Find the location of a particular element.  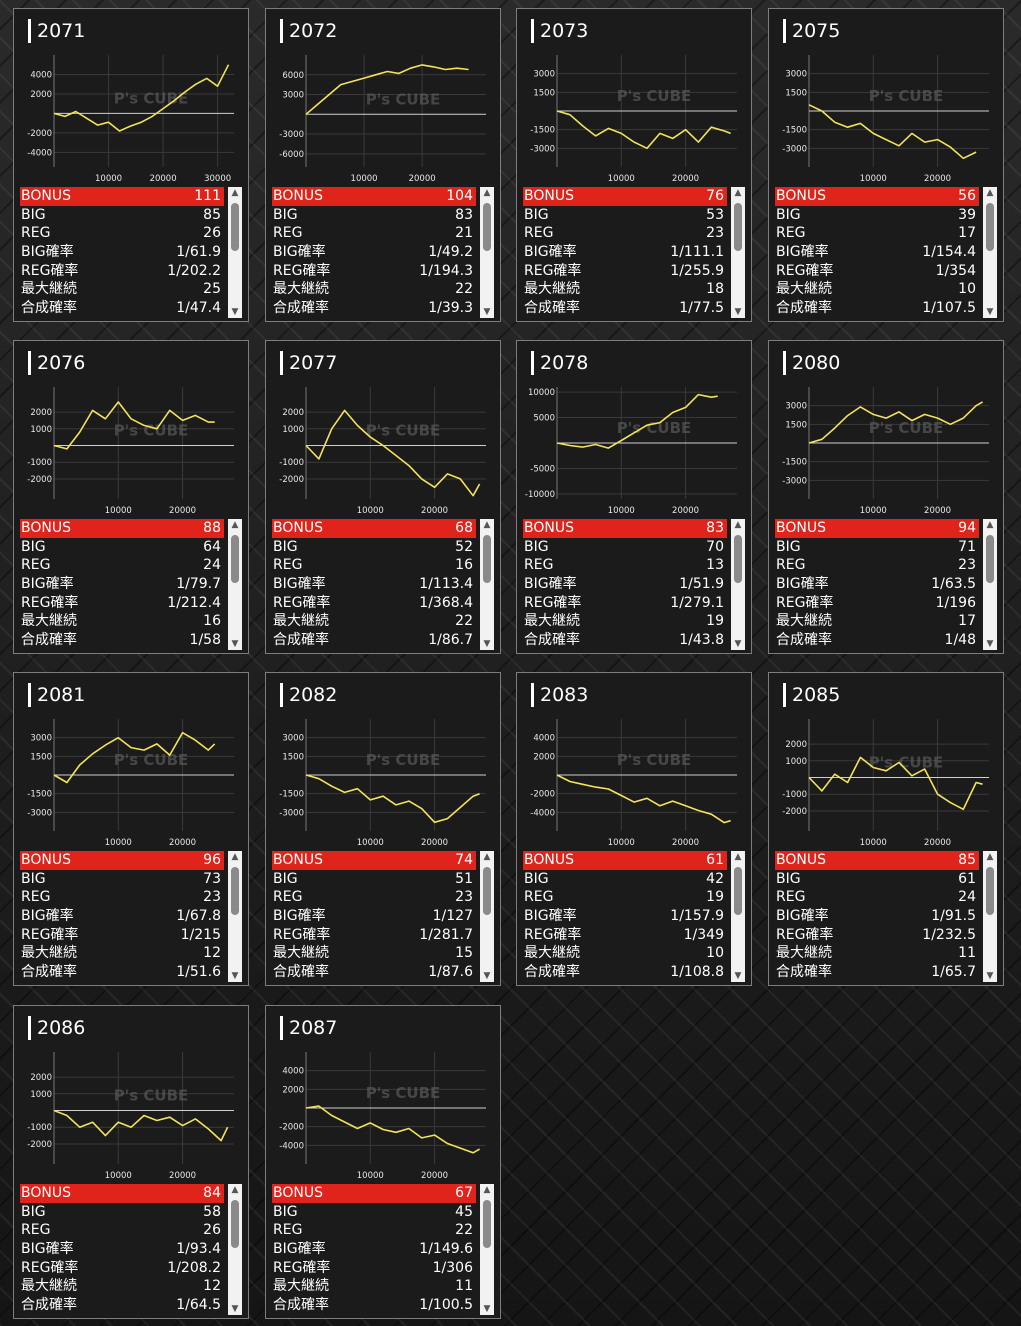

stat-value: 111 is located at coordinates (207, 196).